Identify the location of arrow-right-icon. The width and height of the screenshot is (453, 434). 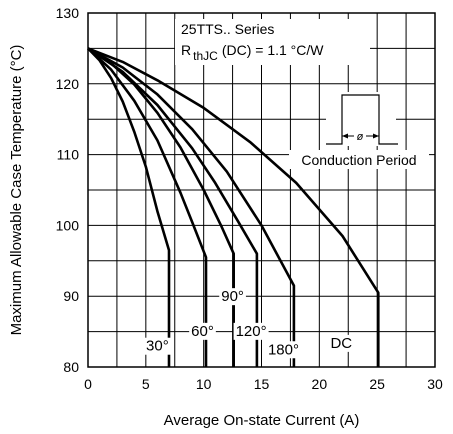
(376, 136).